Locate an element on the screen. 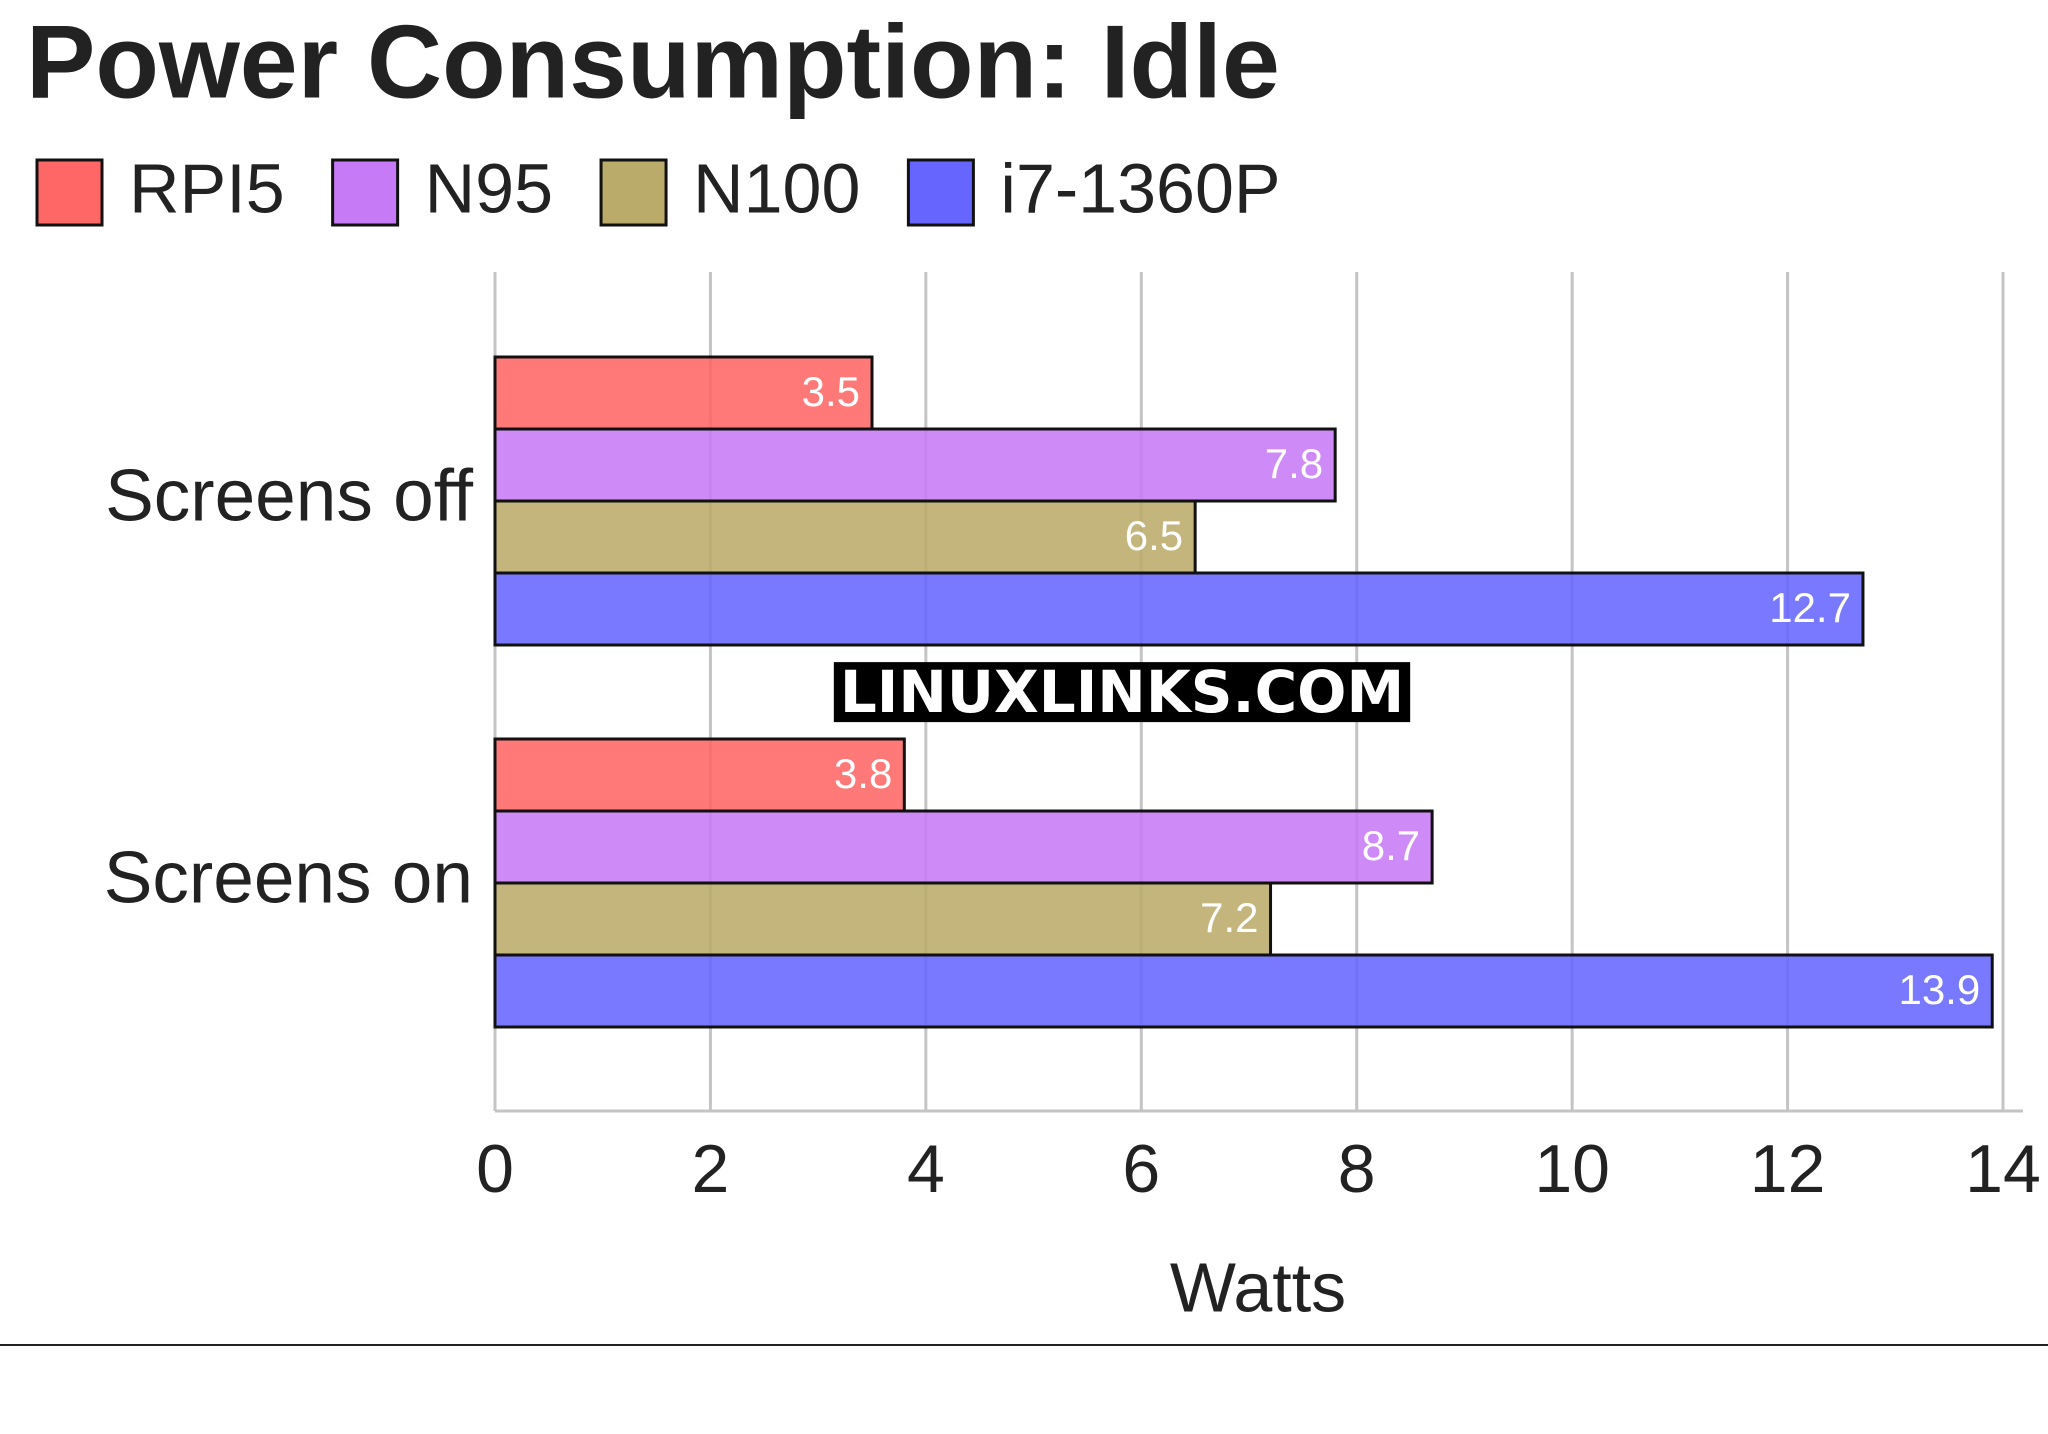  value-label: 7.8 is located at coordinates (1294, 463).